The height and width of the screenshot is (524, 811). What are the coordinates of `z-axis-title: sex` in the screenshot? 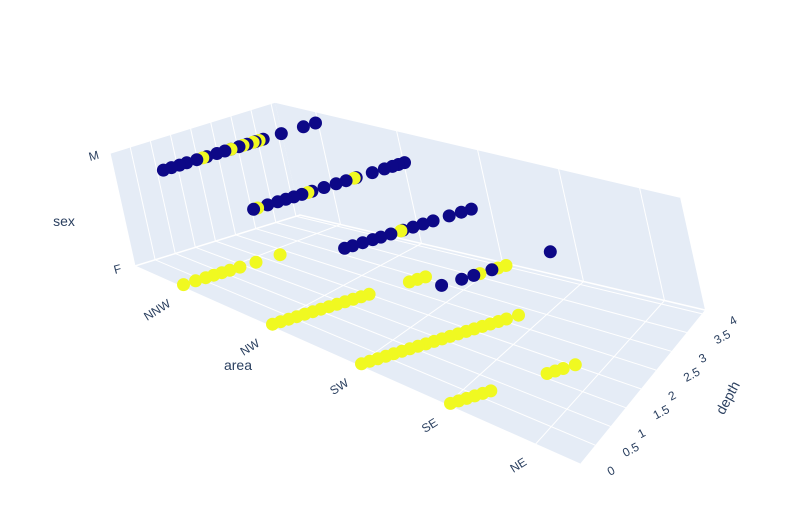 It's located at (64, 221).